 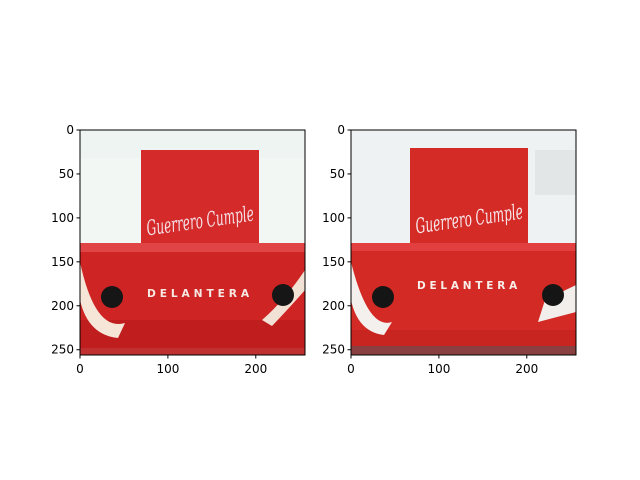 I want to click on ytick-label-right-2: 100, so click(x=333, y=218).